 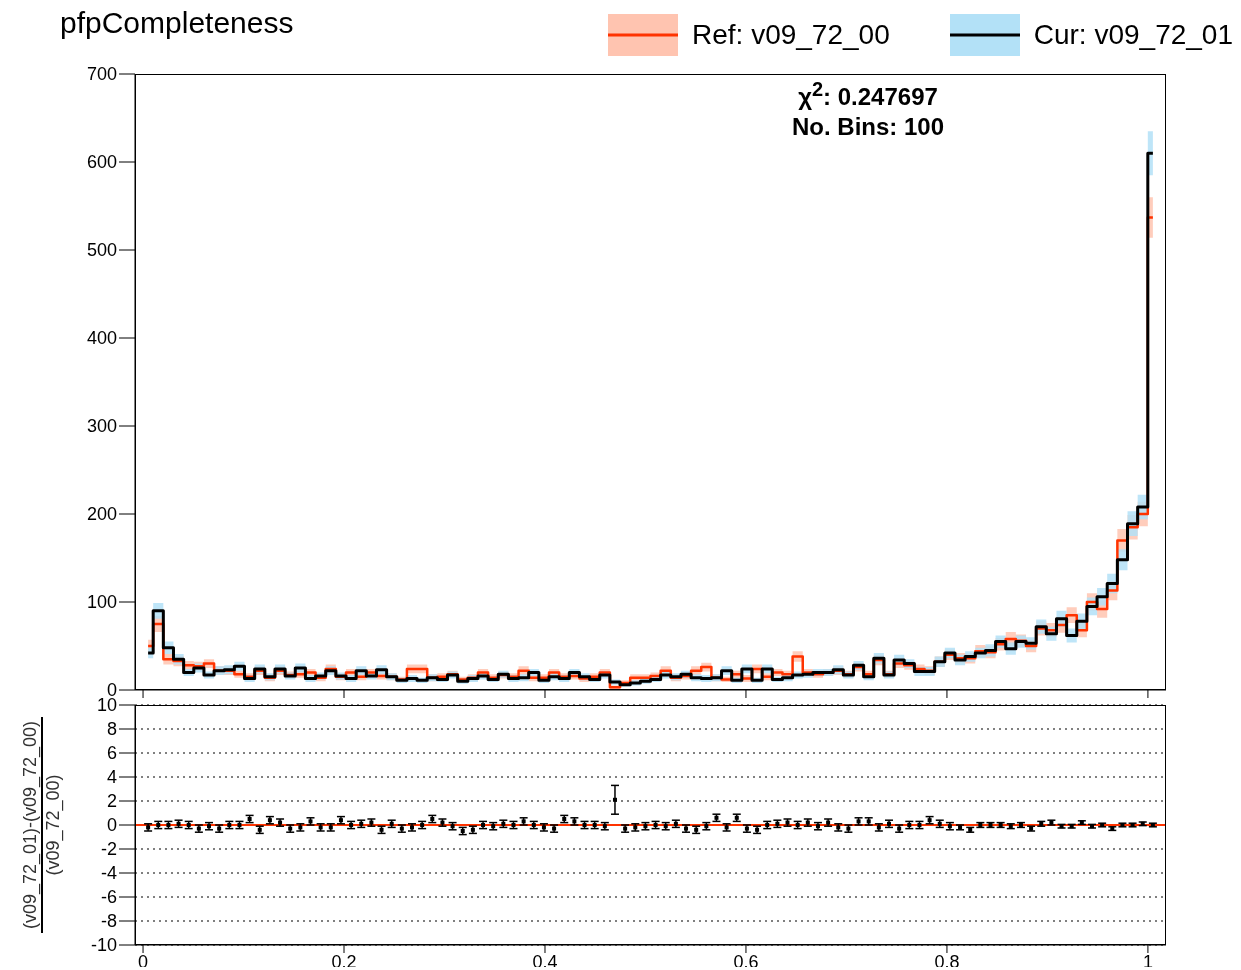 What do you see at coordinates (344, 960) in the screenshot?
I see `x-tick-label: 0.2` at bounding box center [344, 960].